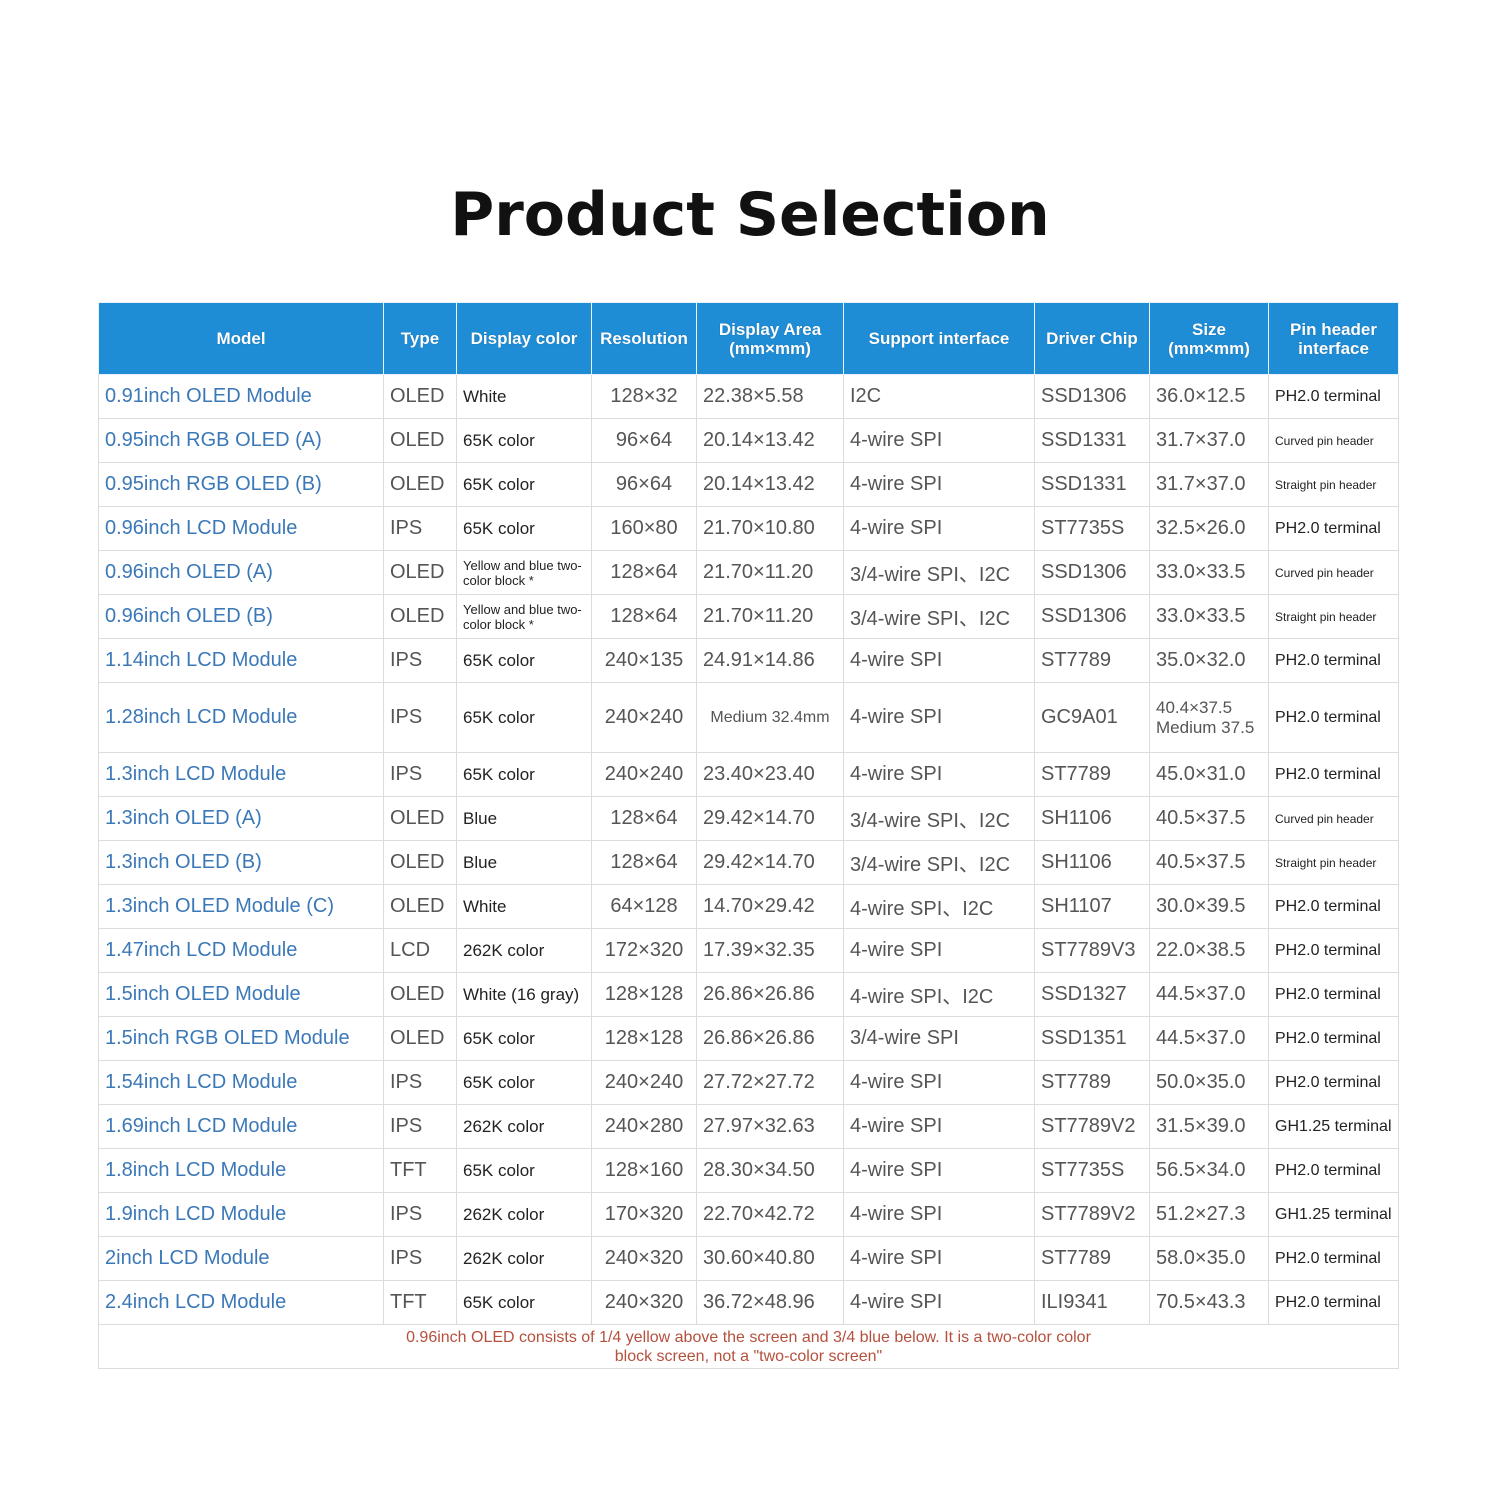 This screenshot has width=1500, height=1500. I want to click on cell-model: 1.3inch OLED (B), so click(241, 862).